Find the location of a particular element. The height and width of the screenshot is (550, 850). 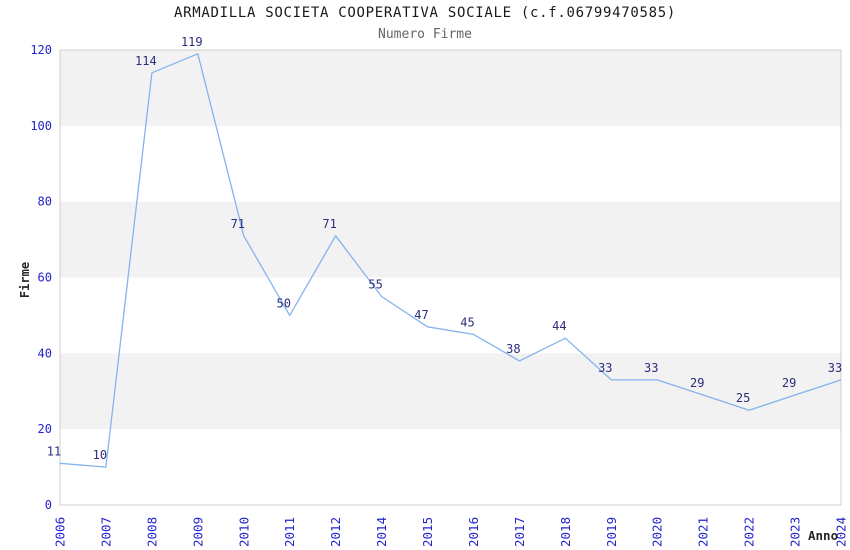

x-tick-label: 2011 is located at coordinates (289, 532).